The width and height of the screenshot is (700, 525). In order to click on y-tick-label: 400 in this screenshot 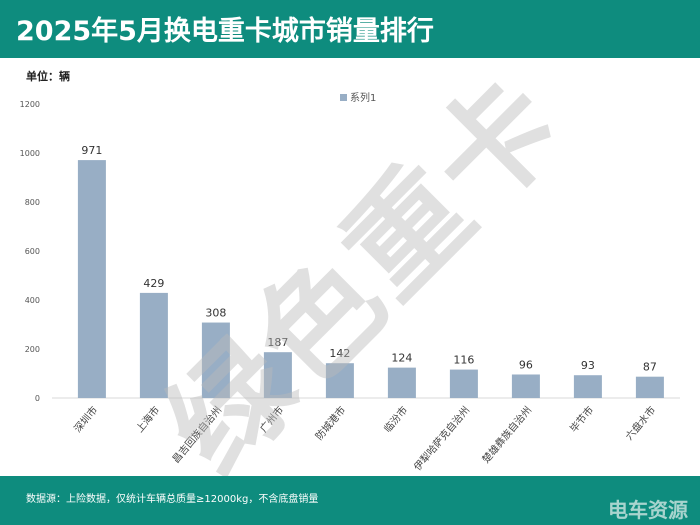, I will do `click(32, 300)`.